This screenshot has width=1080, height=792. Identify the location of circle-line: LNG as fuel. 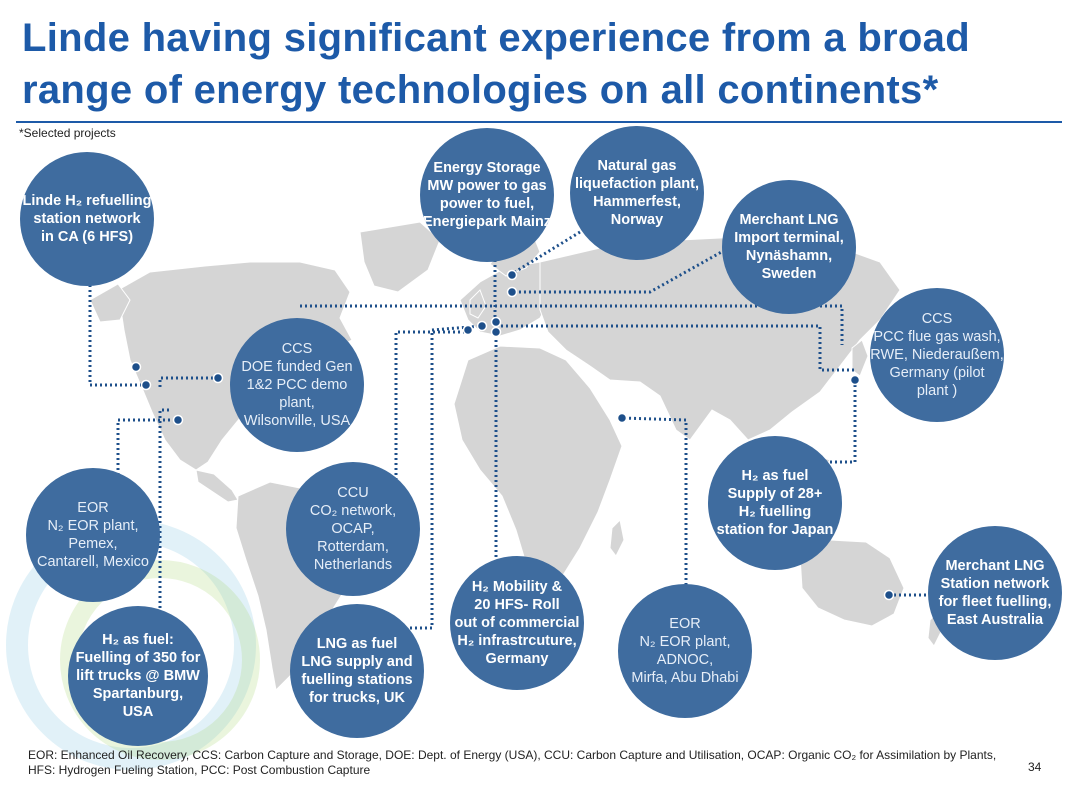
(357, 644).